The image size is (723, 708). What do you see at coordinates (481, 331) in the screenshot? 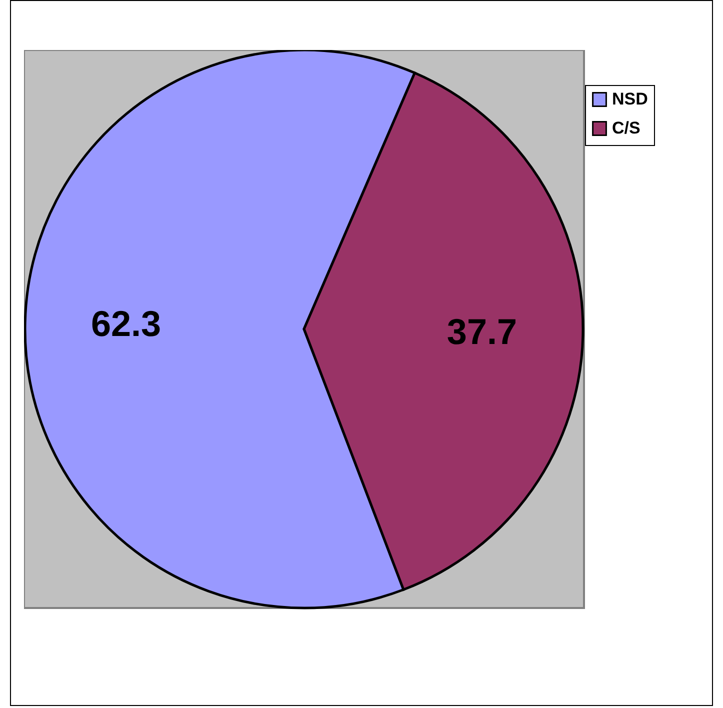
I see `data-label: 37.7` at bounding box center [481, 331].